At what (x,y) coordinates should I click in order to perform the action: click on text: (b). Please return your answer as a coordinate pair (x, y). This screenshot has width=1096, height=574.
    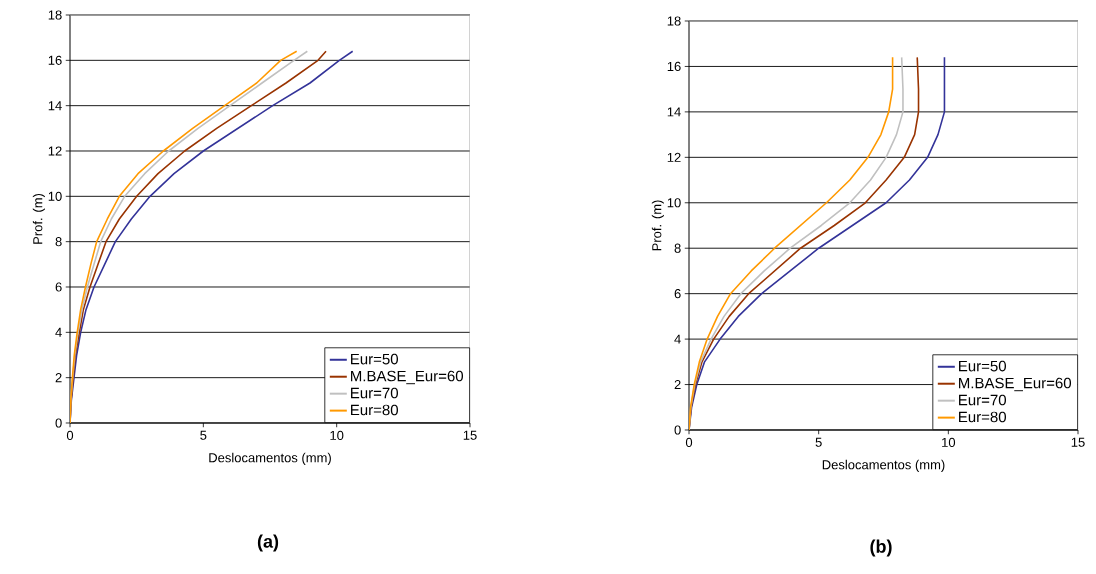
    Looking at the image, I should click on (881, 548).